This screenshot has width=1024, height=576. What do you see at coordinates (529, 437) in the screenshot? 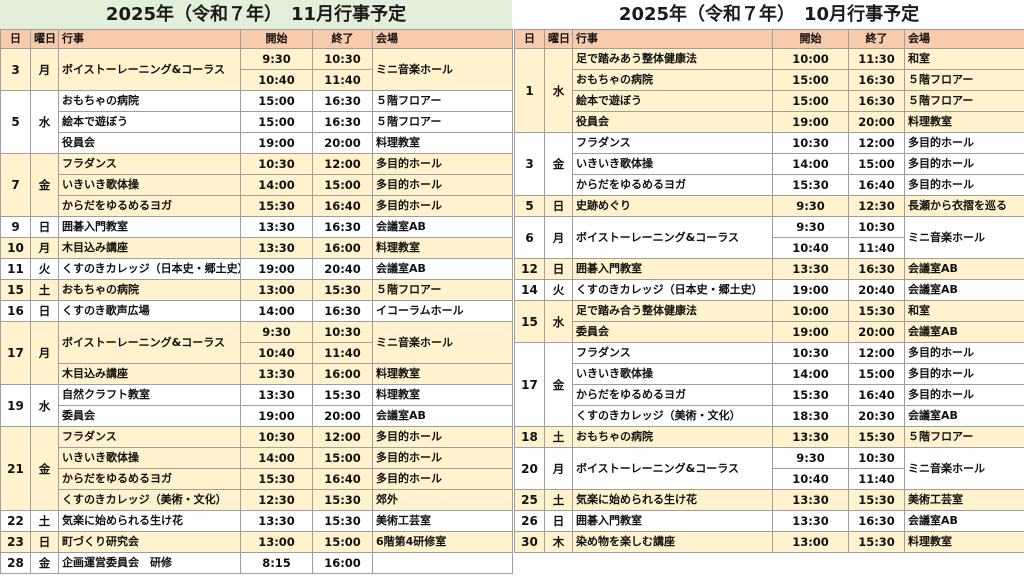
I see `day-cell: 18` at bounding box center [529, 437].